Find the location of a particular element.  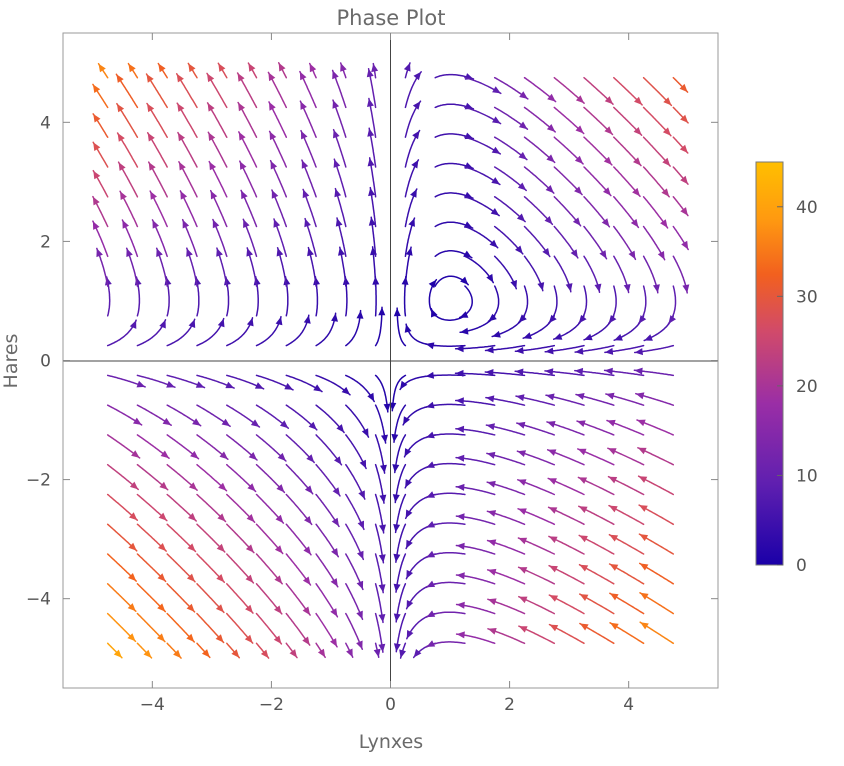

color-bar-tick-label: 30 is located at coordinates (807, 297).